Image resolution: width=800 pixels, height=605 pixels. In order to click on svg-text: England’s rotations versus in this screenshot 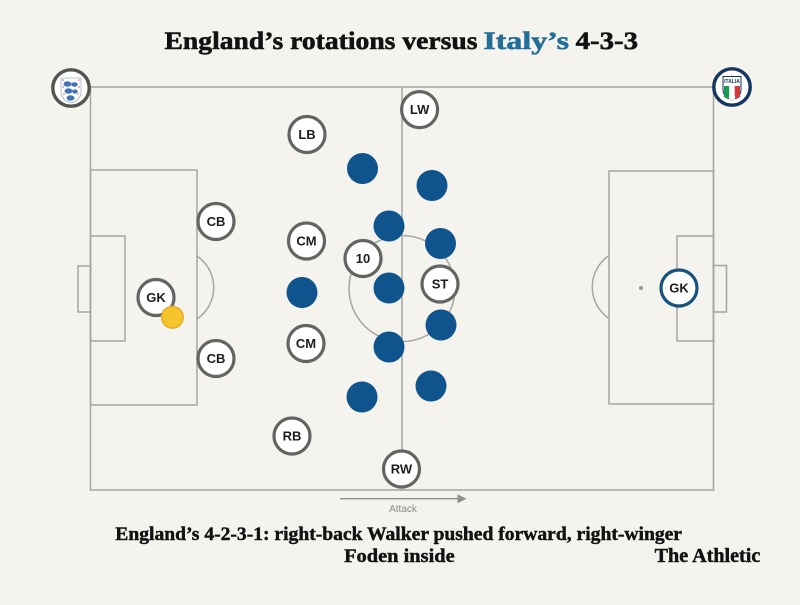, I will do `click(321, 41)`.